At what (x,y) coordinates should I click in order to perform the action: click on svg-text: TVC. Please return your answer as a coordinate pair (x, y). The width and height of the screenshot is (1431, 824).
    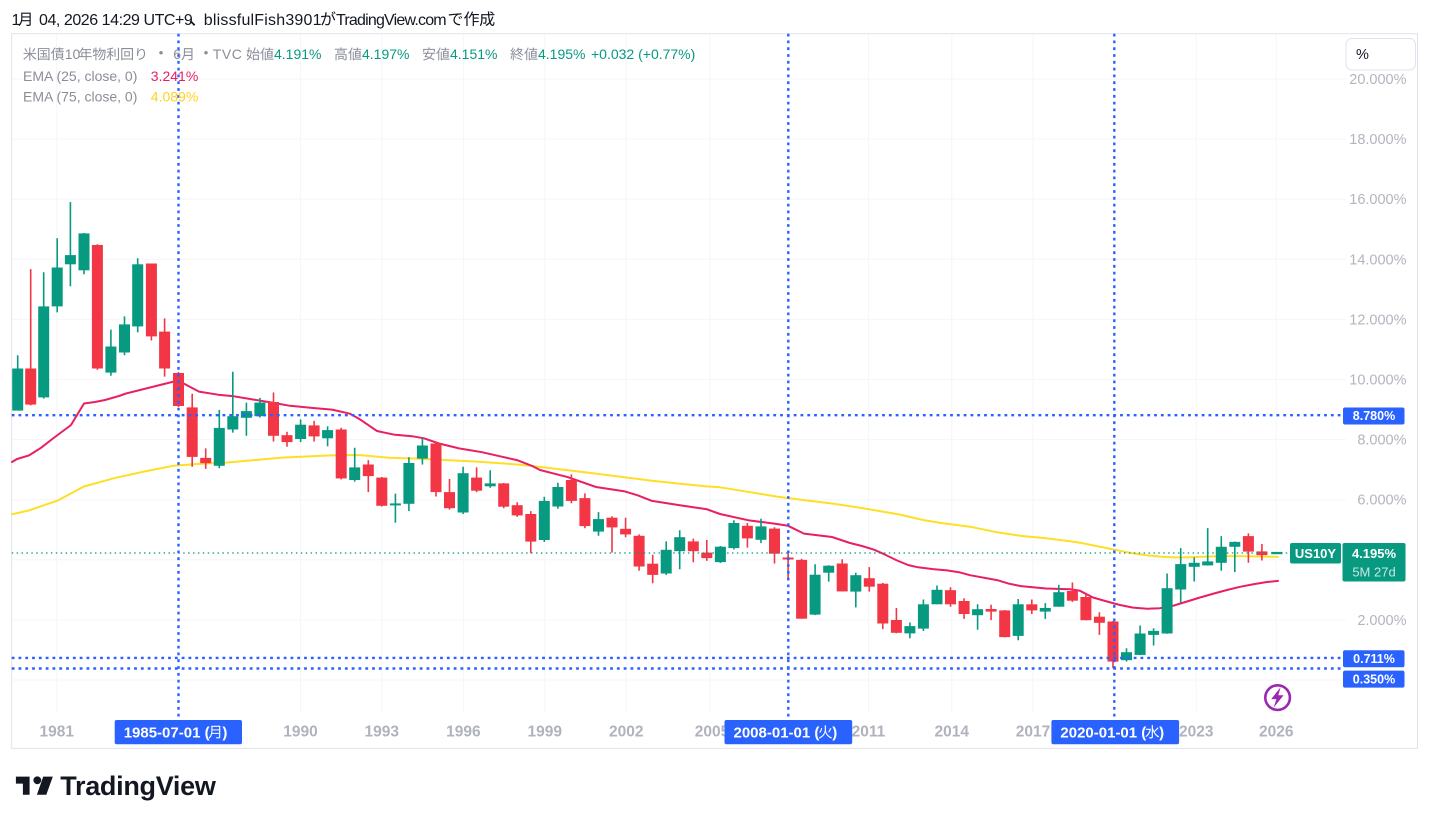
    Looking at the image, I should click on (228, 54).